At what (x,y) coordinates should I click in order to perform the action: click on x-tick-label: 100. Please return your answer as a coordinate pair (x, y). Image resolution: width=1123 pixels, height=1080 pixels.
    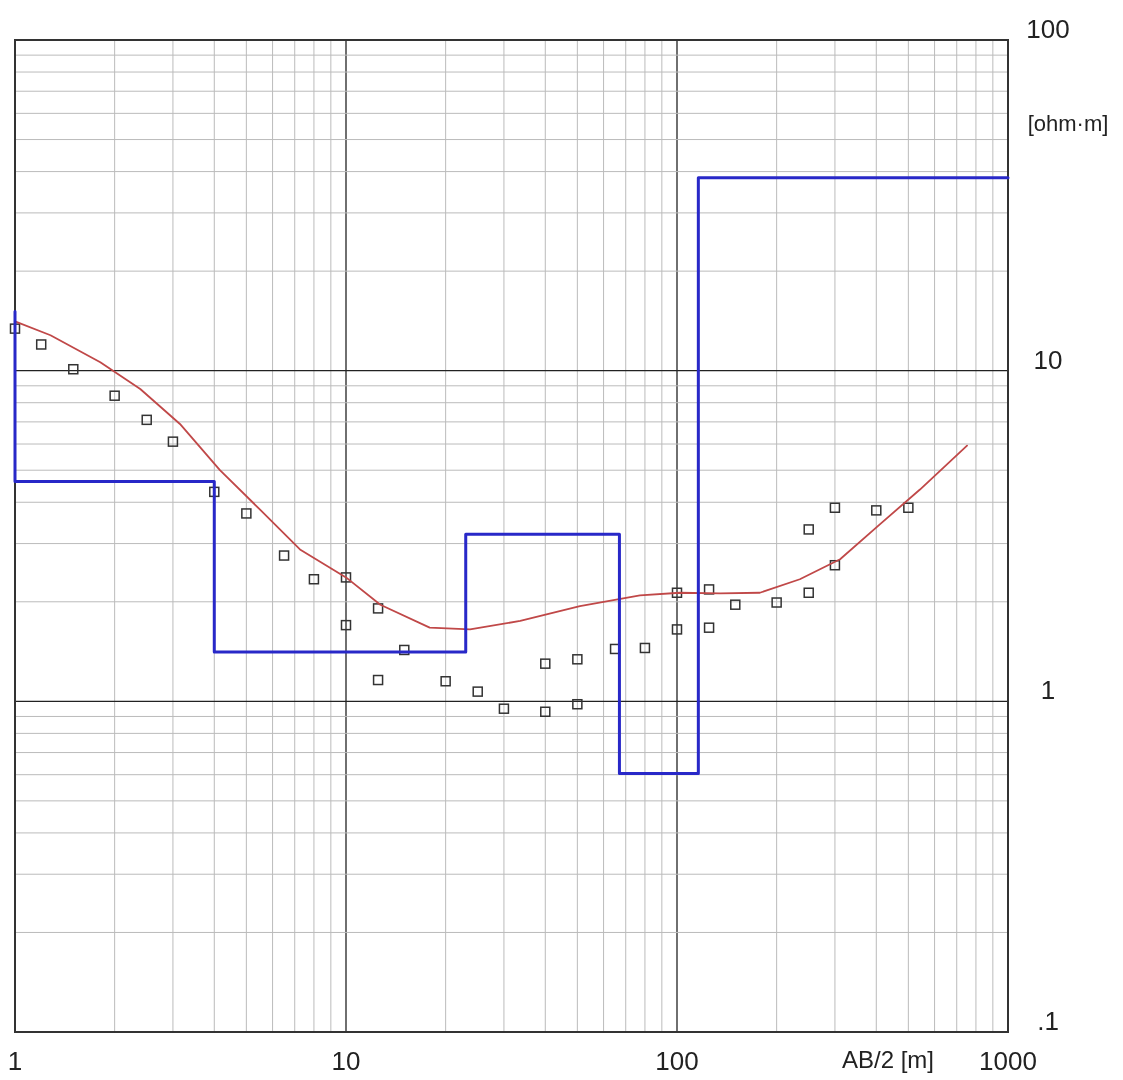
    Looking at the image, I should click on (677, 1061).